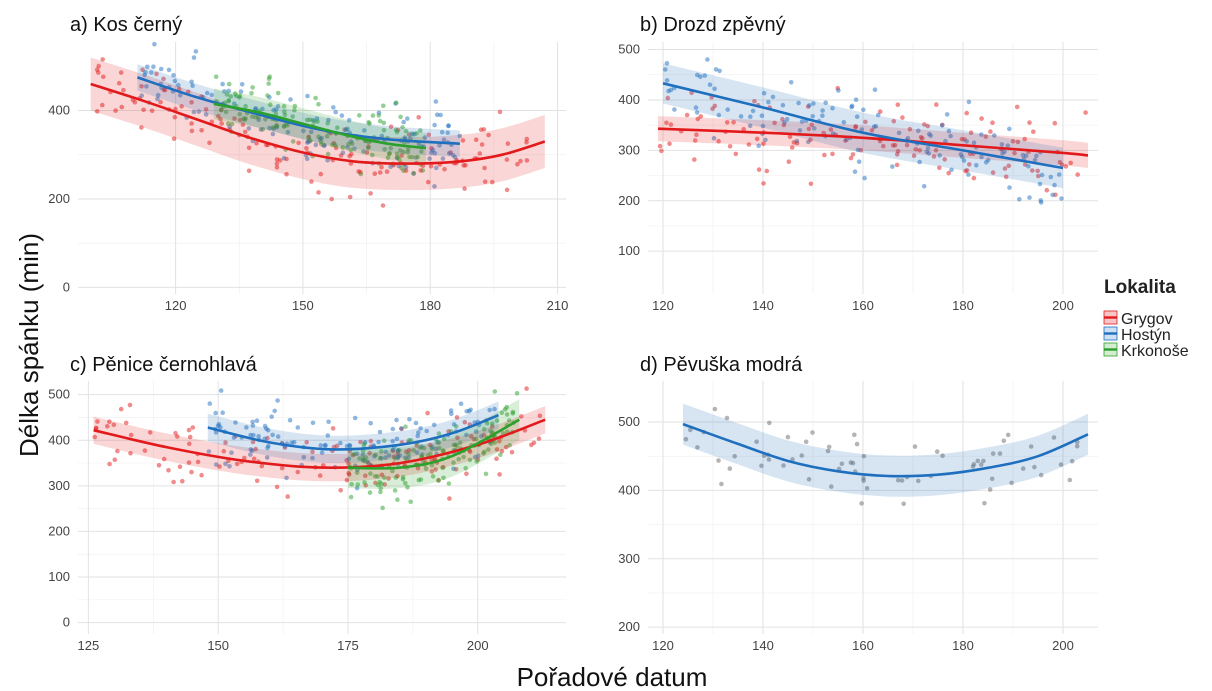 Image resolution: width=1212 pixels, height=691 pixels. What do you see at coordinates (885, 450) in the screenshot?
I see `confidence-band-main` at bounding box center [885, 450].